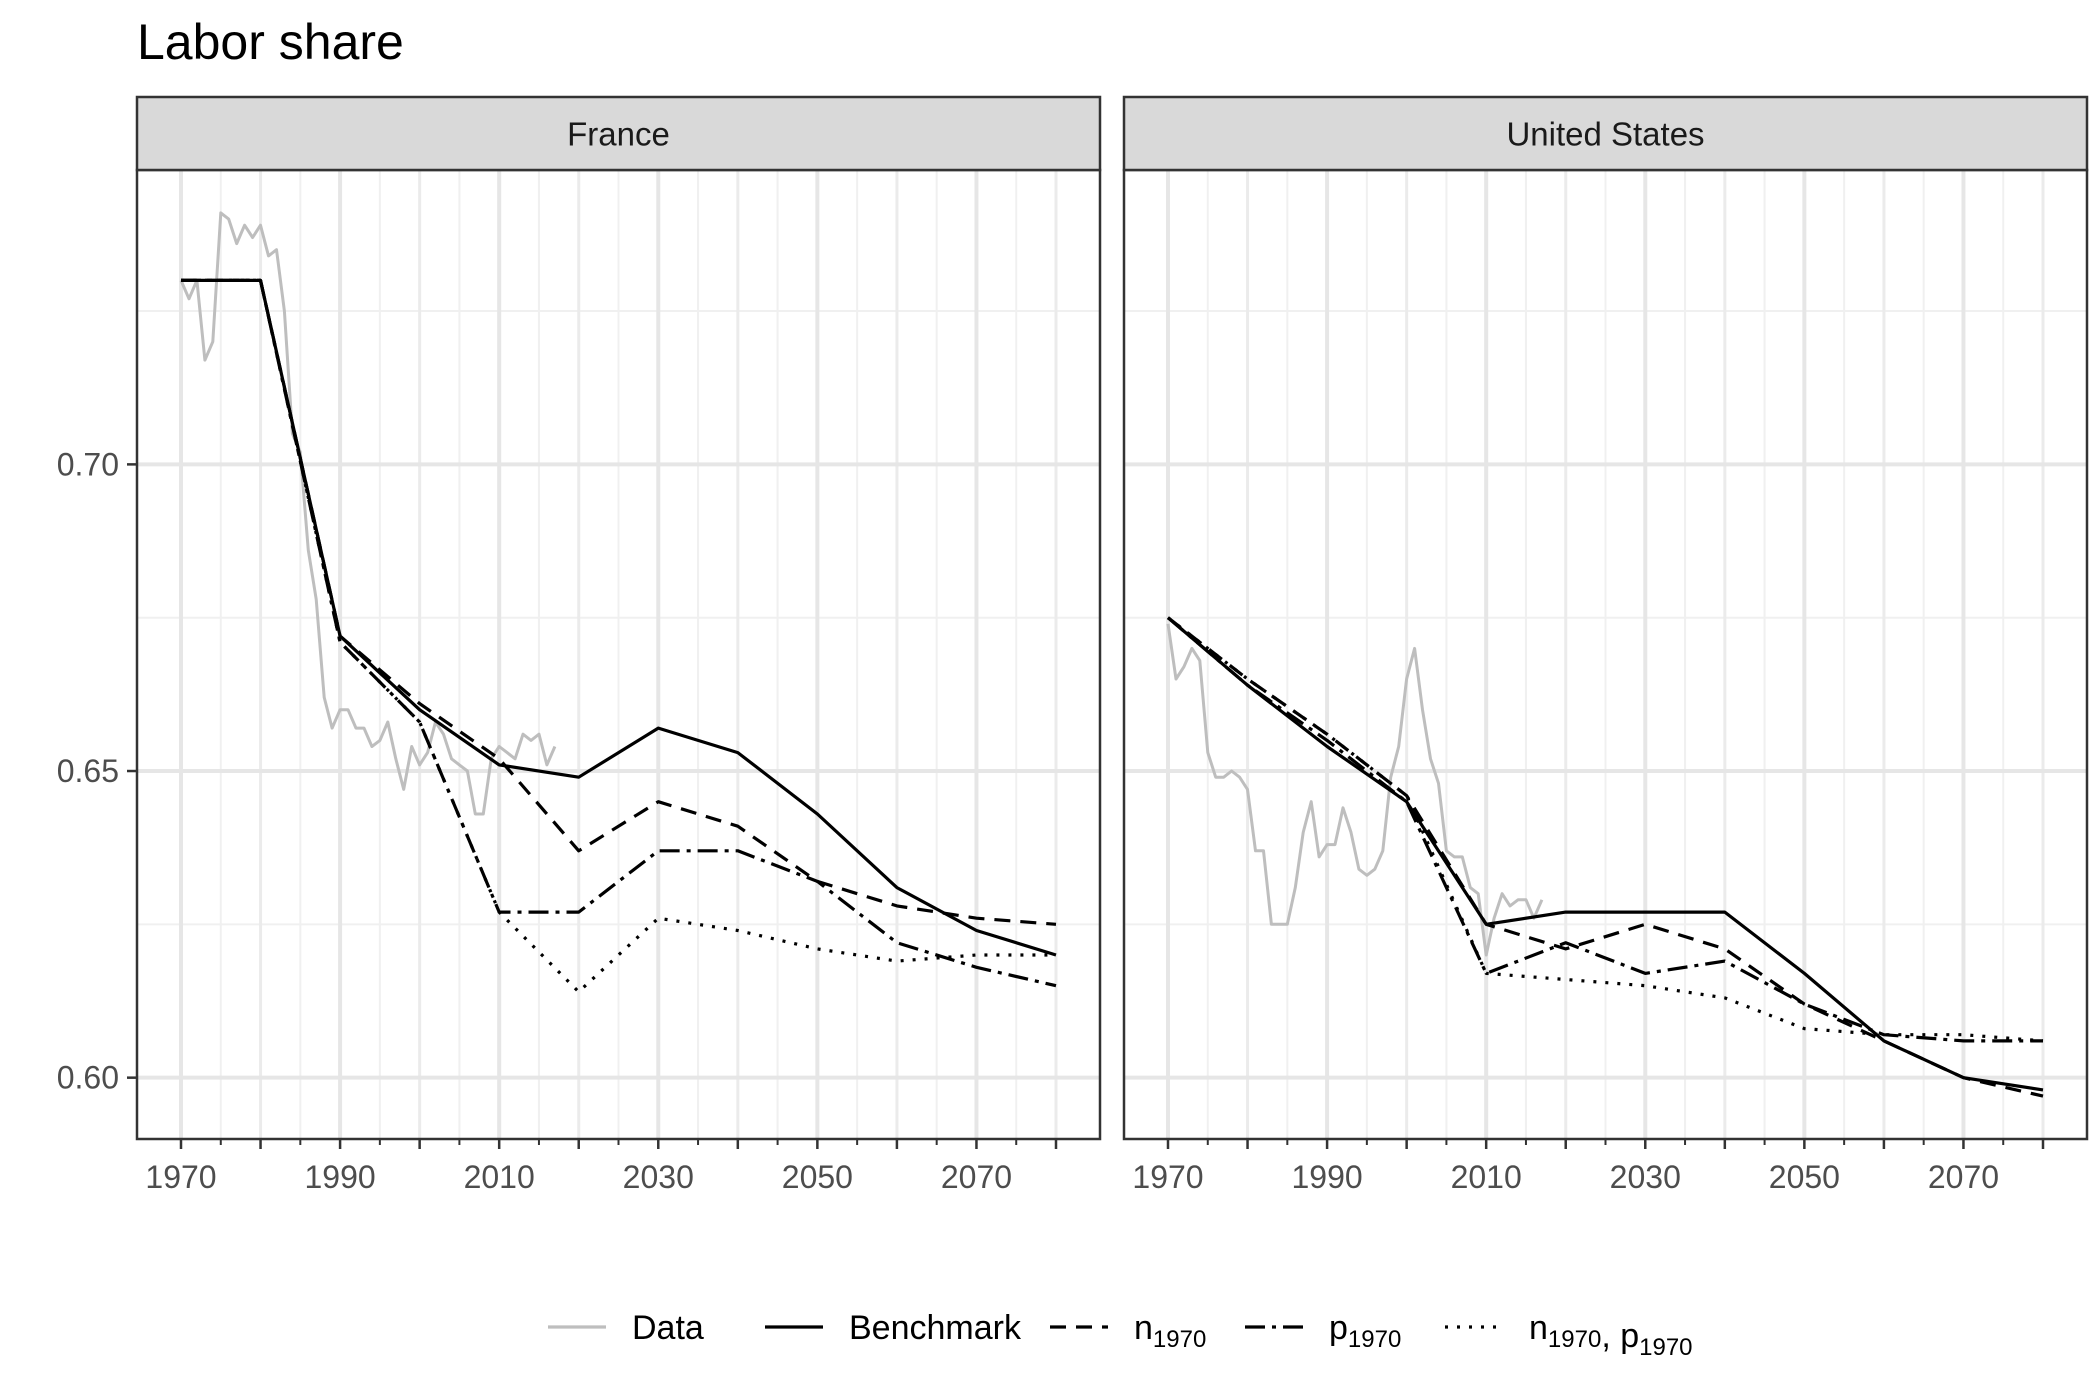  I want to click on y-tick-label: 0.70, so click(88, 464).